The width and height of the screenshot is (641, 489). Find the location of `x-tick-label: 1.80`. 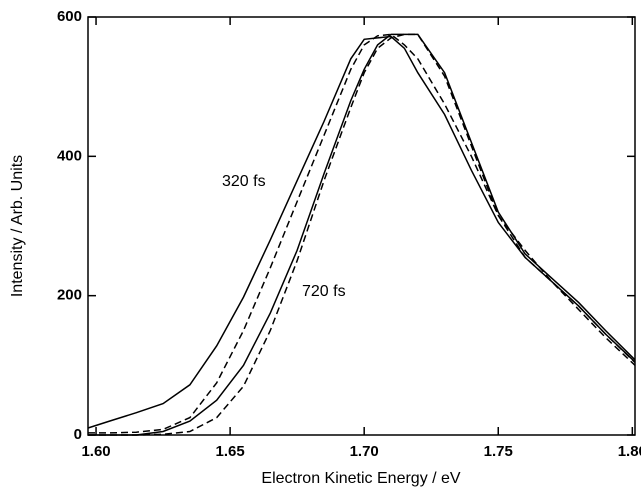

x-tick-label: 1.80 is located at coordinates (629, 451).